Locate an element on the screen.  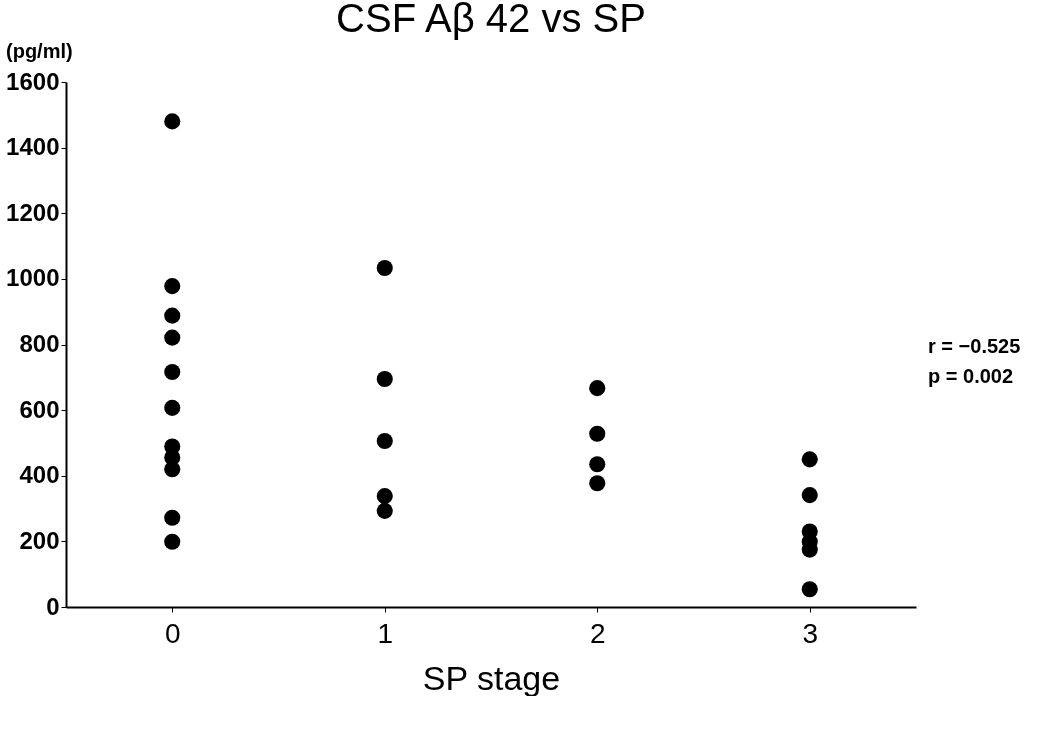
x-tick-label: 1 is located at coordinates (385, 633).